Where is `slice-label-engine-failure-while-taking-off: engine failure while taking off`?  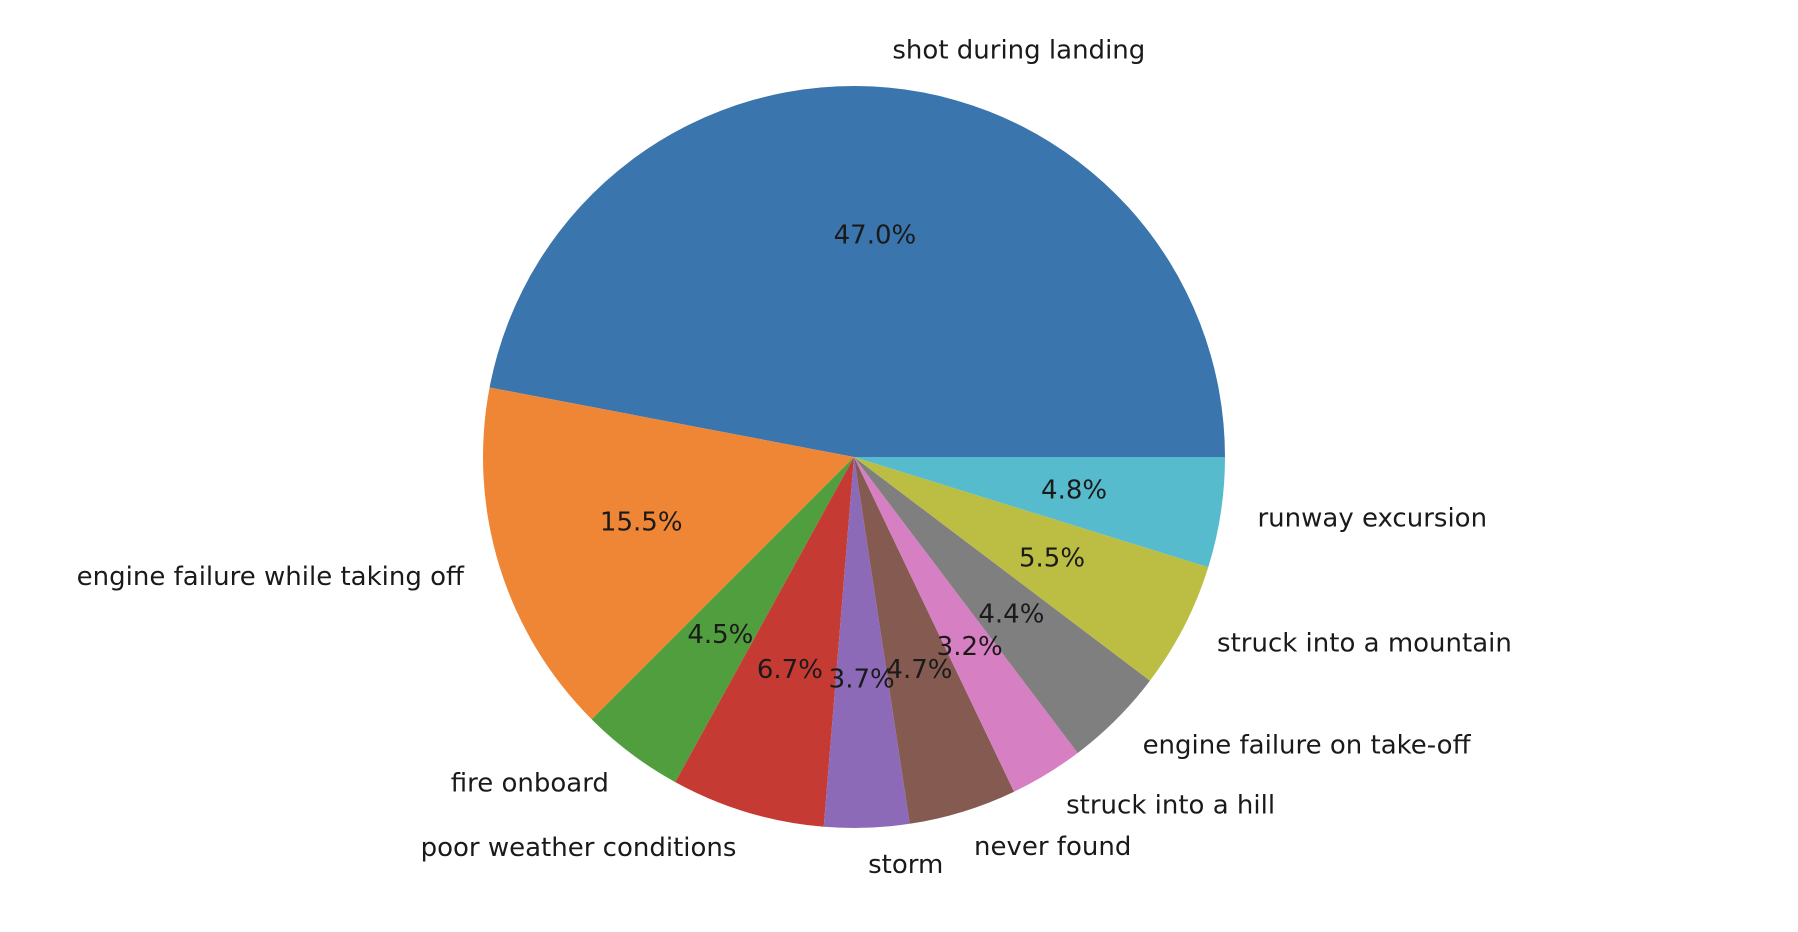 slice-label-engine-failure-while-taking-off: engine failure while taking off is located at coordinates (271, 577).